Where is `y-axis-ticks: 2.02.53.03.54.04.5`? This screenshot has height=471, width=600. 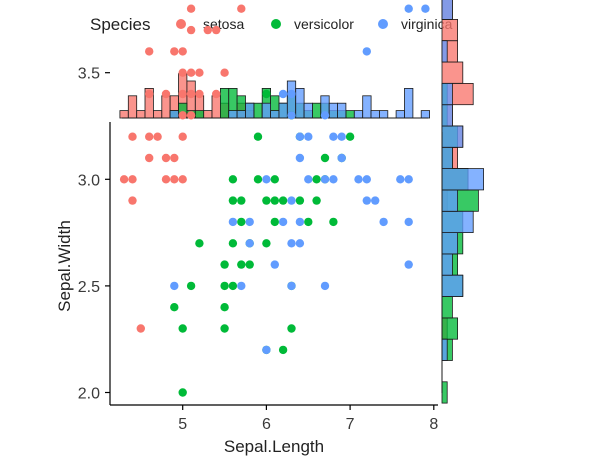 y-axis-ticks: 2.02.53.03.54.04.5 is located at coordinates (94, 234).